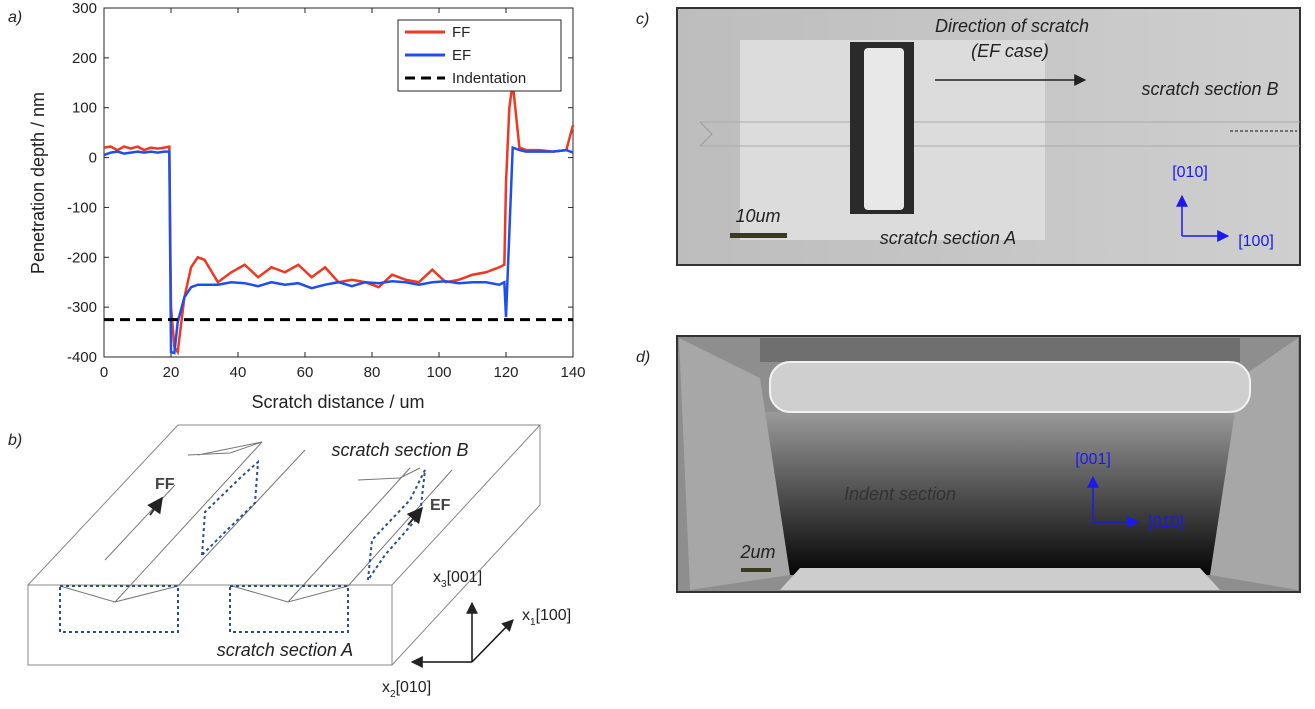 The width and height of the screenshot is (1315, 709). Describe the element at coordinates (461, 32) in the screenshot. I see `legend-label: FF` at that location.